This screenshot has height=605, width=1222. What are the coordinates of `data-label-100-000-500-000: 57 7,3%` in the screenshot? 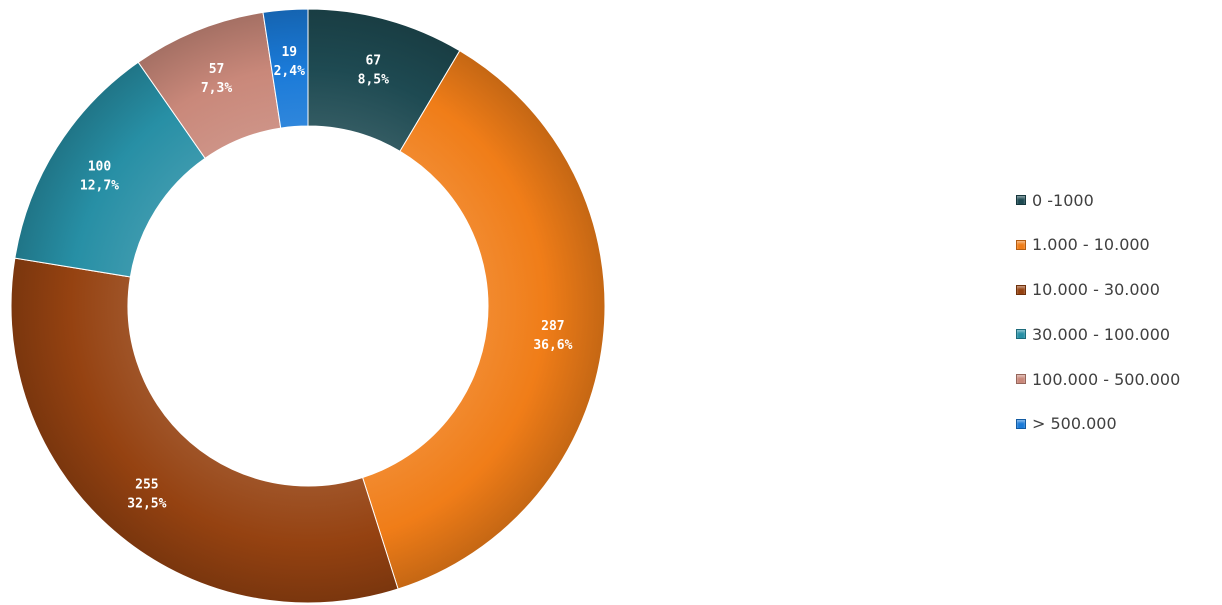 It's located at (216, 79).